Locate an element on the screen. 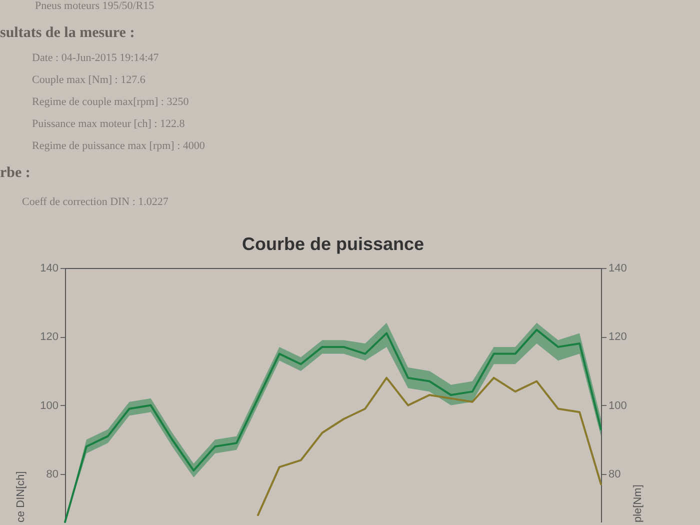  text: rbe : is located at coordinates (15, 173).